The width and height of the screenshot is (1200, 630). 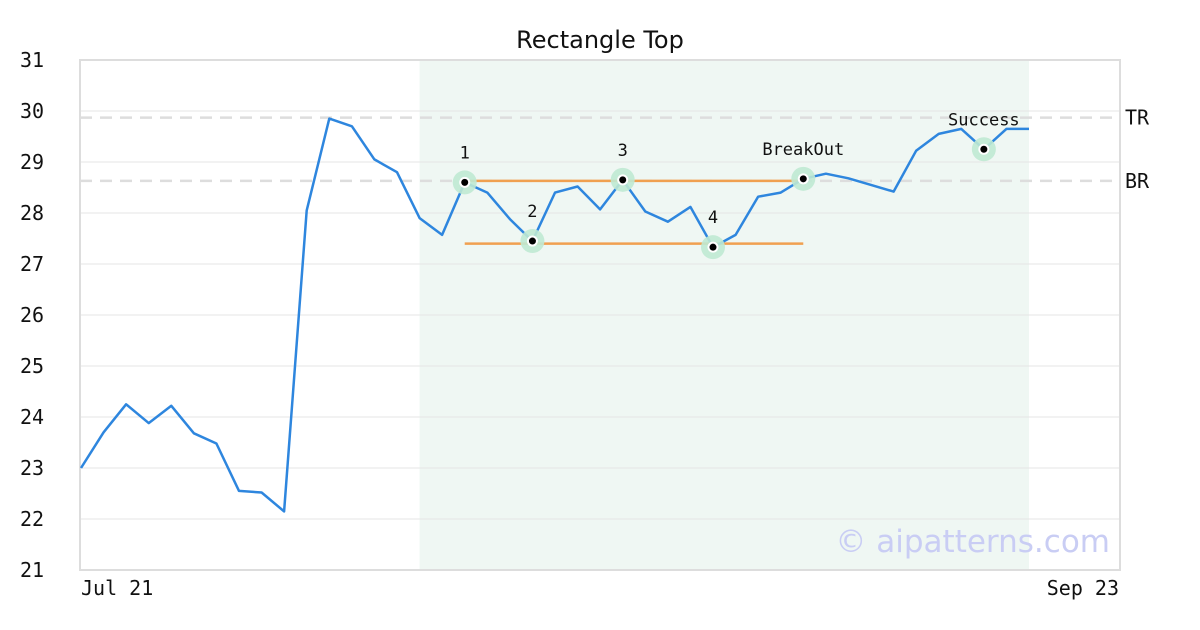 What do you see at coordinates (1137, 149) in the screenshot?
I see `reference-labels: TR BR` at bounding box center [1137, 149].